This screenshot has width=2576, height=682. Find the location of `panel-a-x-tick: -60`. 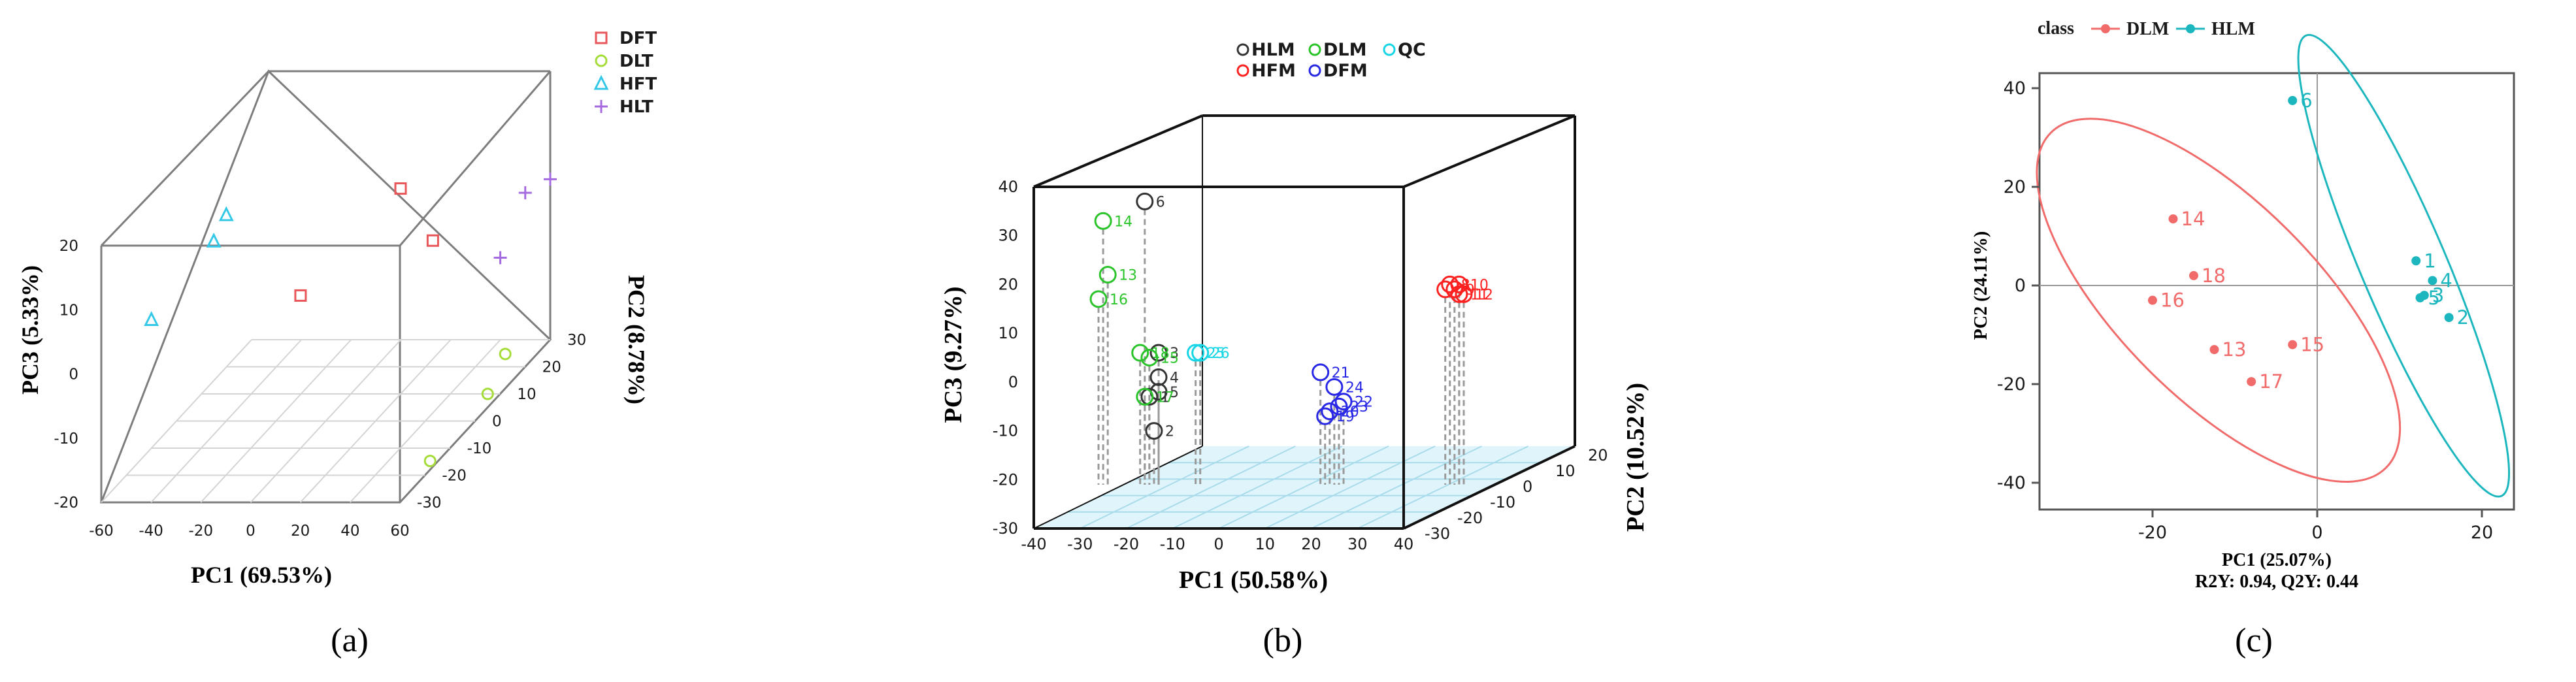

panel-a-x-tick: -60 is located at coordinates (101, 531).